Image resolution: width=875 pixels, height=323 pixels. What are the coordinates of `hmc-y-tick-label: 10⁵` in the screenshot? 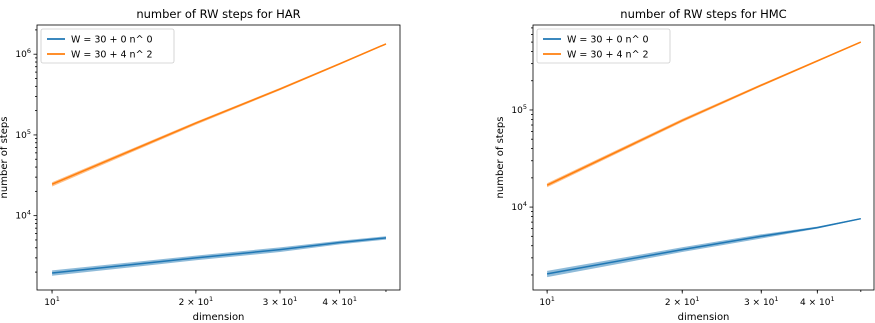 It's located at (519, 109).